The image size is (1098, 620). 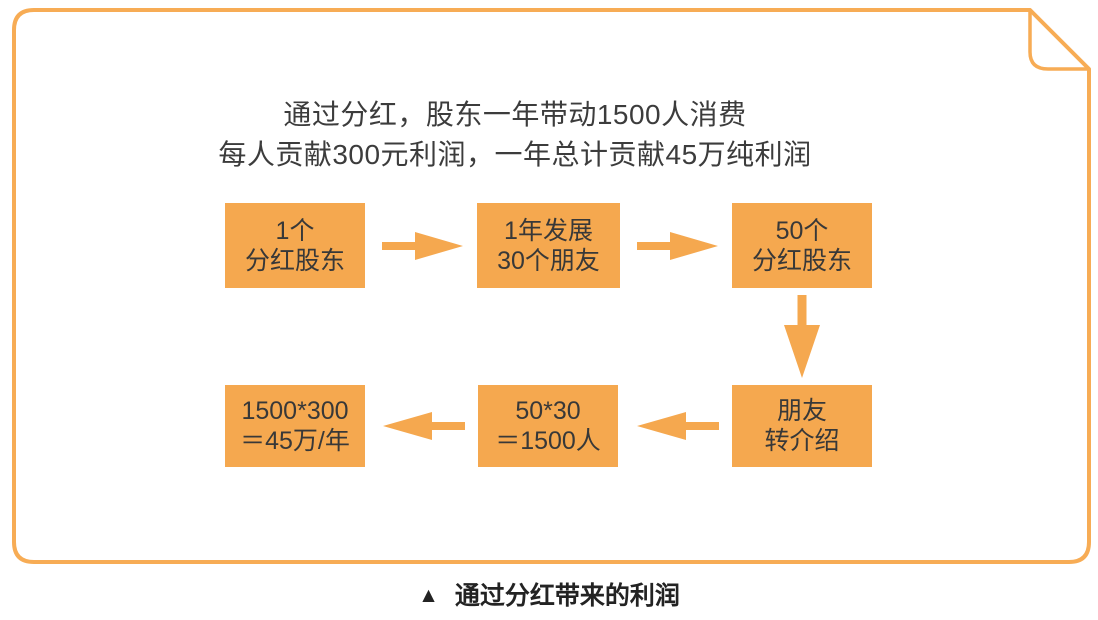 I want to click on box-line: 30个朋友, so click(x=548, y=260).